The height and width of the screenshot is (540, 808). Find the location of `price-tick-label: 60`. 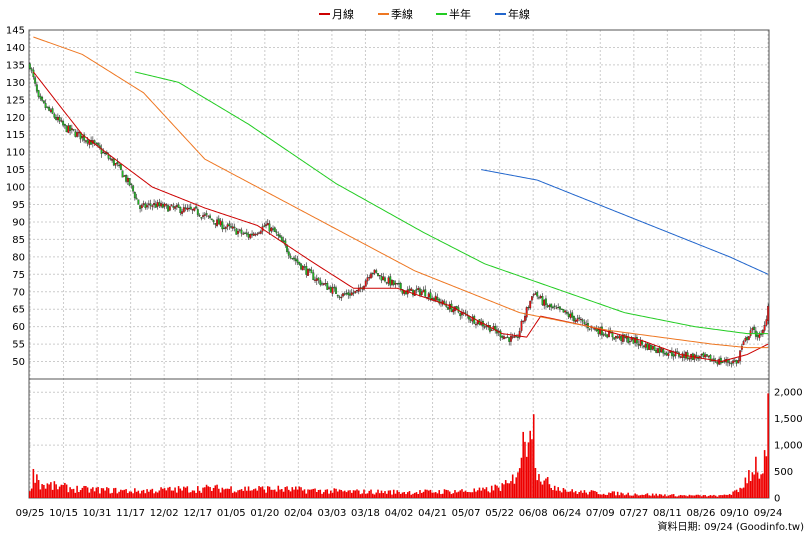

price-tick-label: 60 is located at coordinates (18, 327).